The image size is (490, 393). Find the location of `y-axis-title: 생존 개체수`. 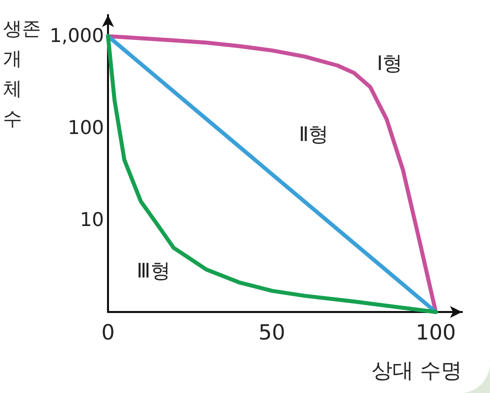

y-axis-title: 생존 개체수 is located at coordinates (22, 74).